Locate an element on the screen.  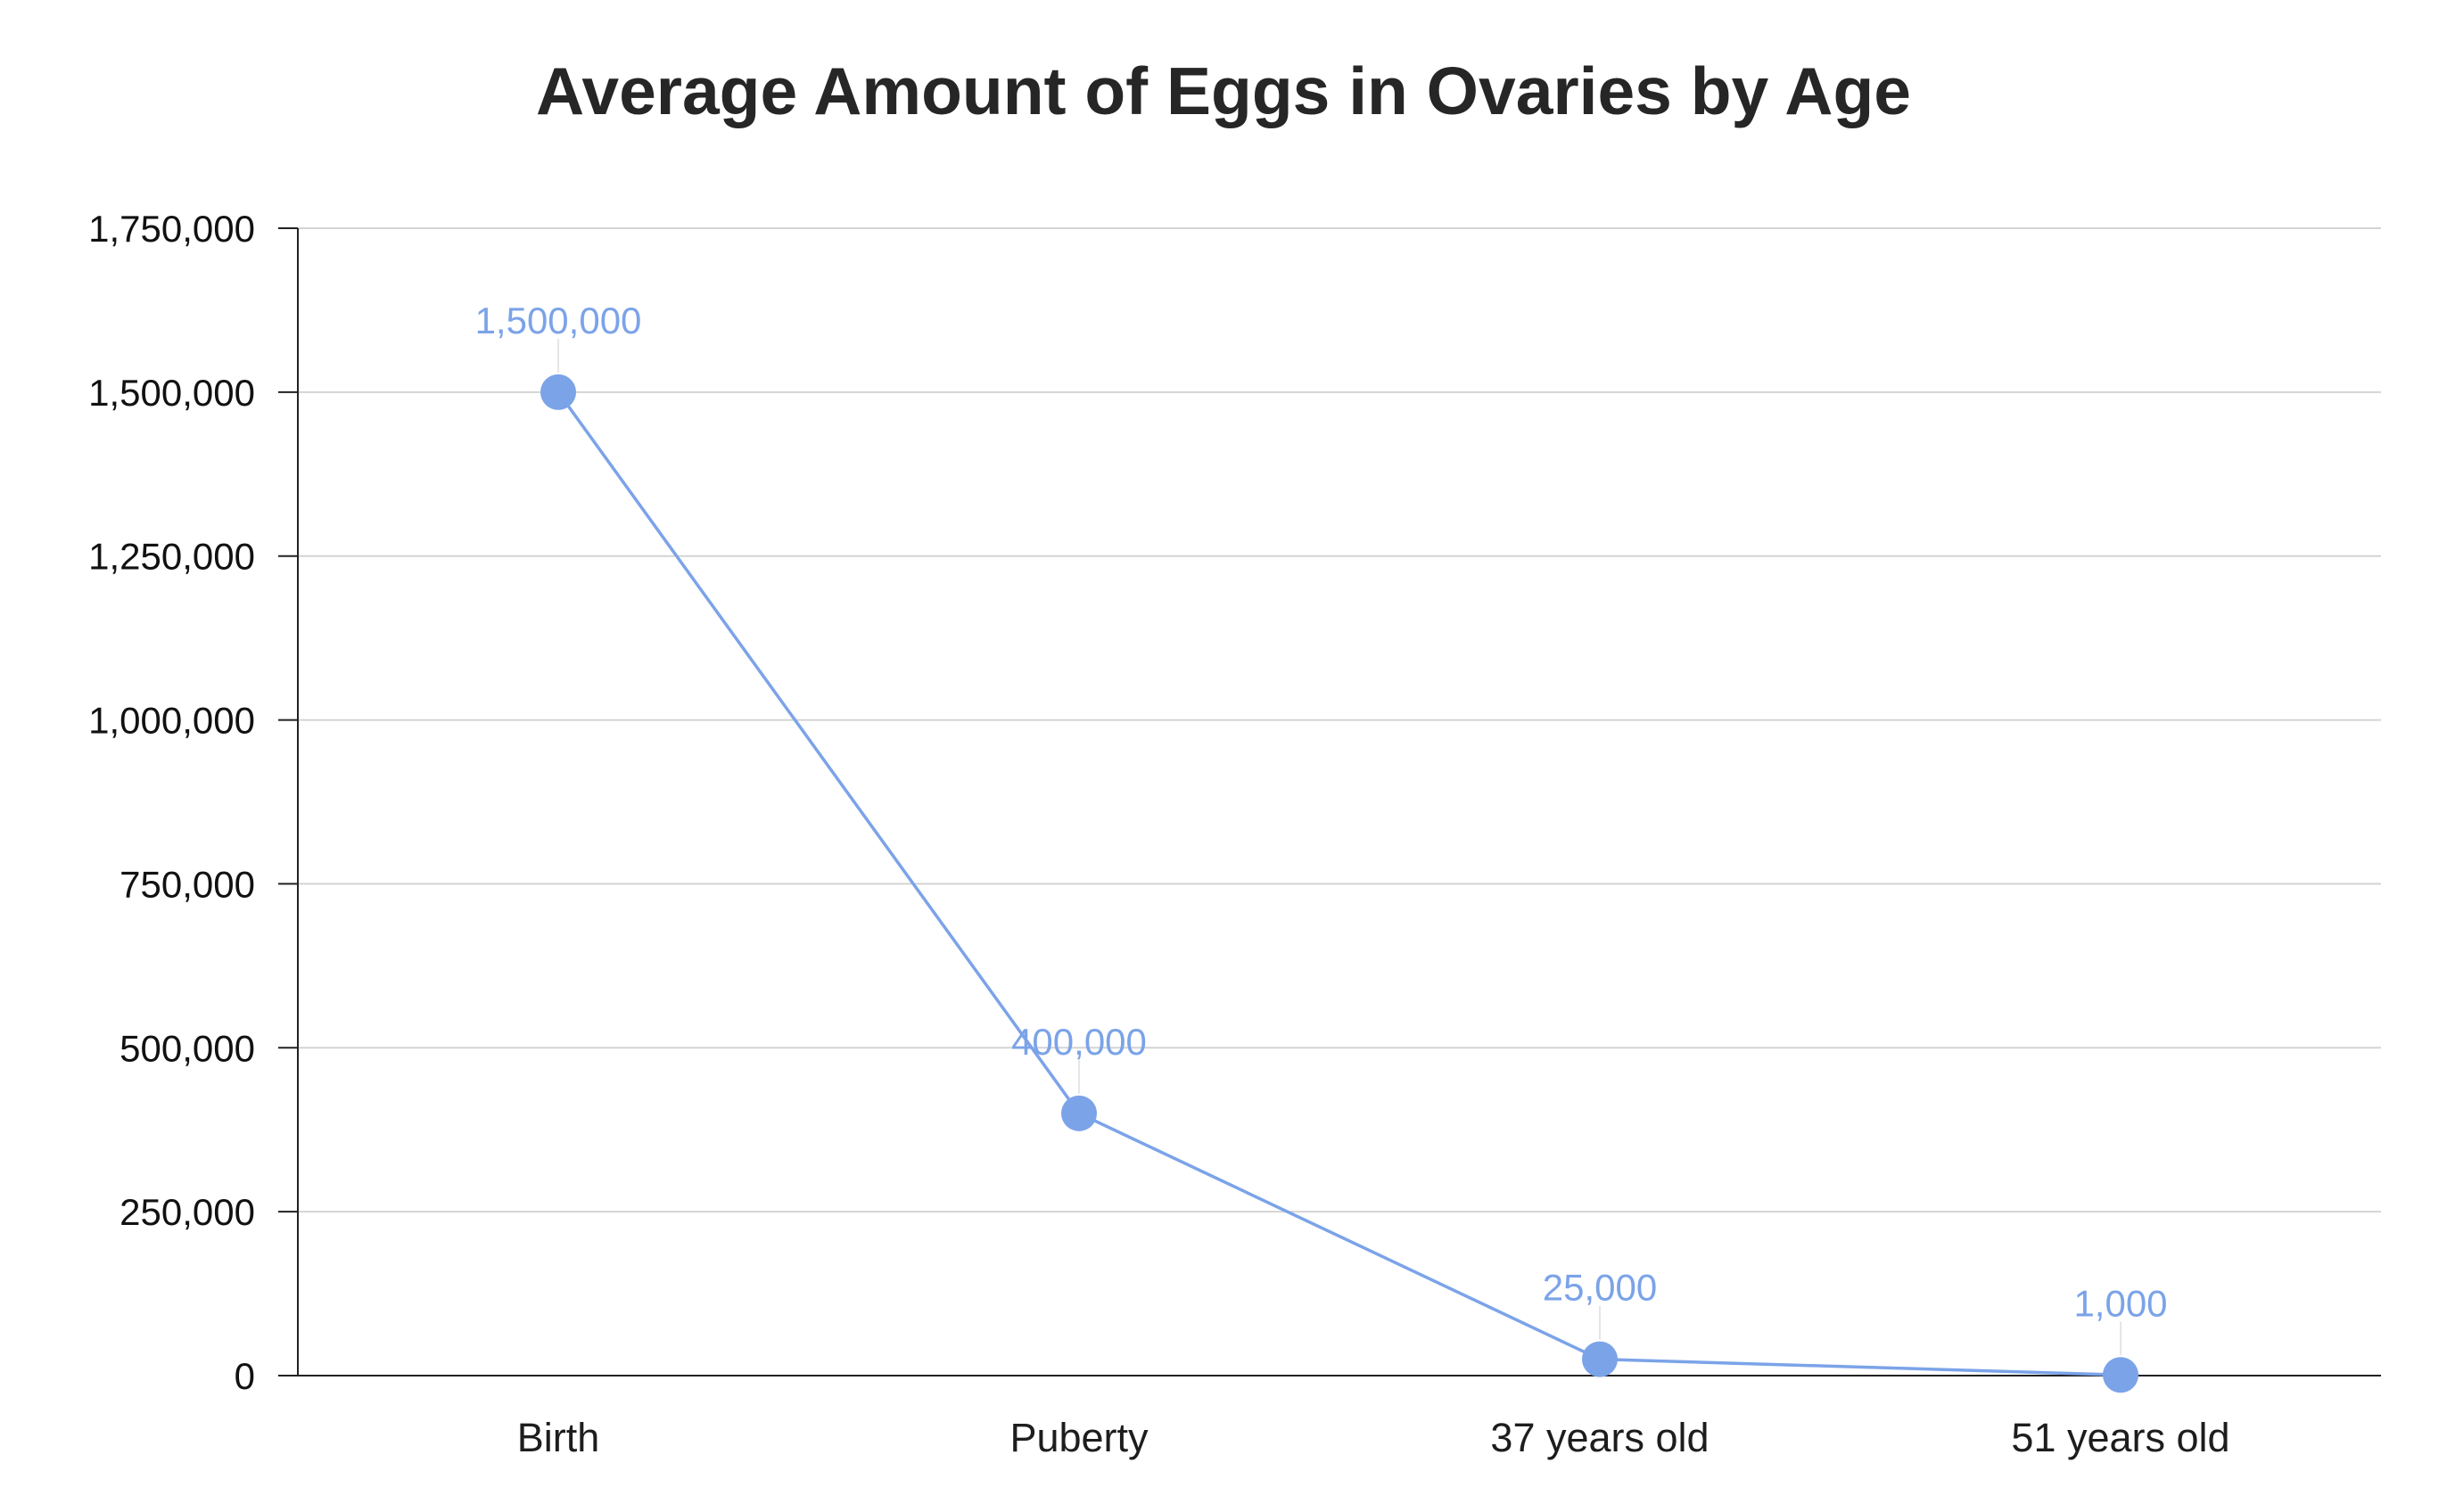
x-tick-label: 37 years old is located at coordinates (1599, 1437).